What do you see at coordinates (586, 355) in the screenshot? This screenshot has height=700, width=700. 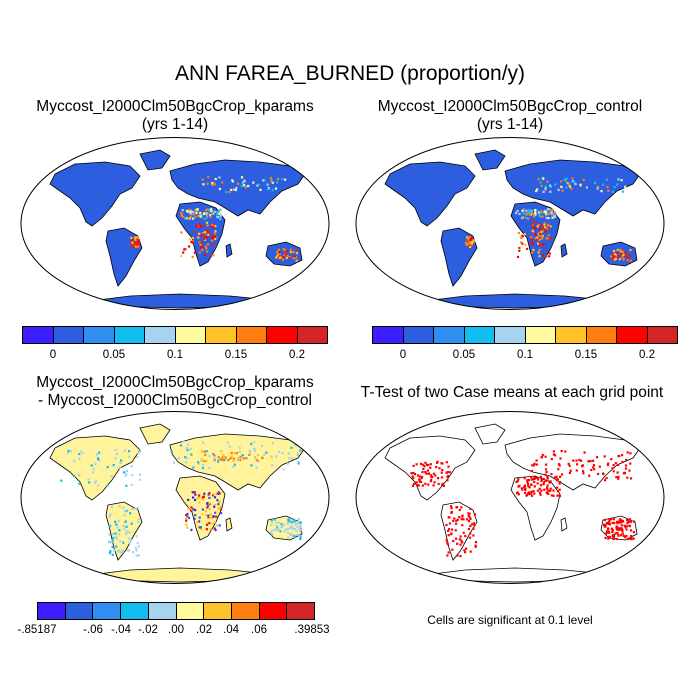 I see `tick-label: 0.15` at bounding box center [586, 355].